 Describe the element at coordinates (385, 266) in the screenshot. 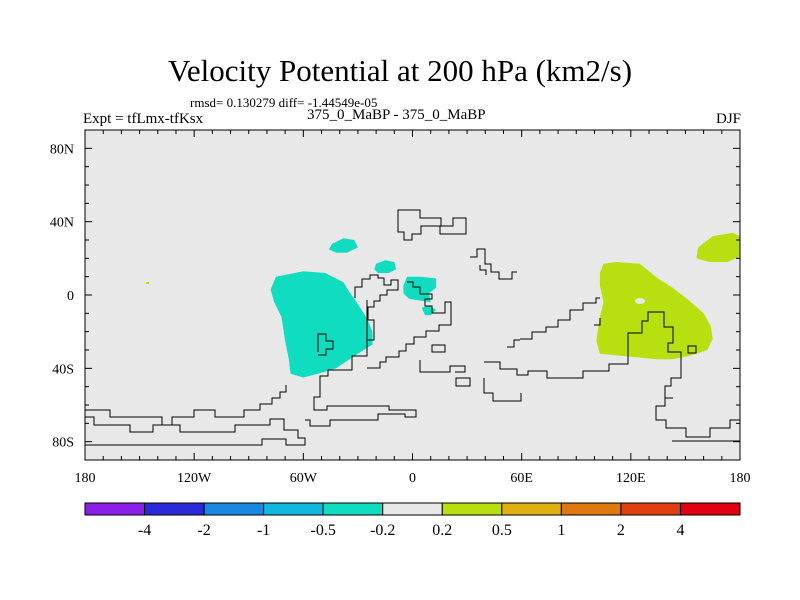

I see `negative-anomaly-africa-north` at that location.